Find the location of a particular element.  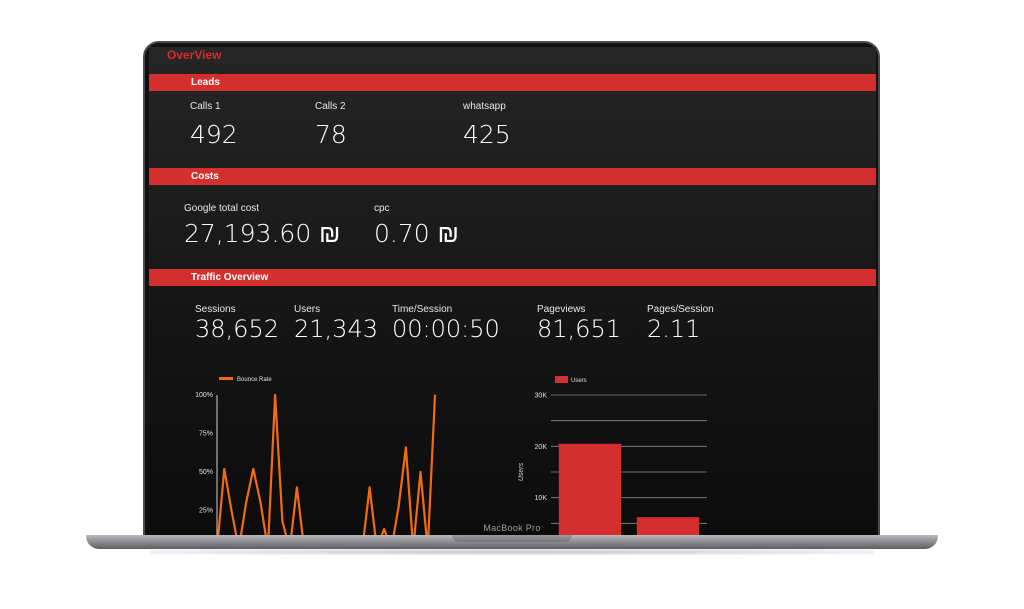

laptop-notch is located at coordinates (512, 538).